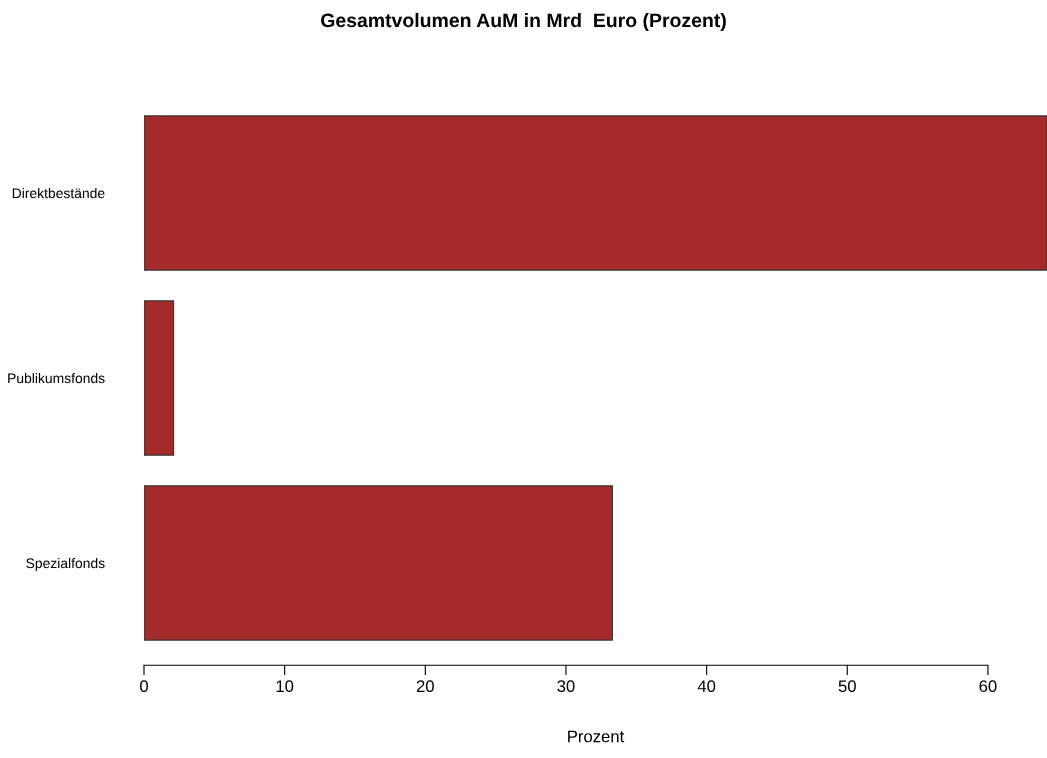 Image resolution: width=1047 pixels, height=758 pixels. I want to click on x-tick-label: 10, so click(285, 686).